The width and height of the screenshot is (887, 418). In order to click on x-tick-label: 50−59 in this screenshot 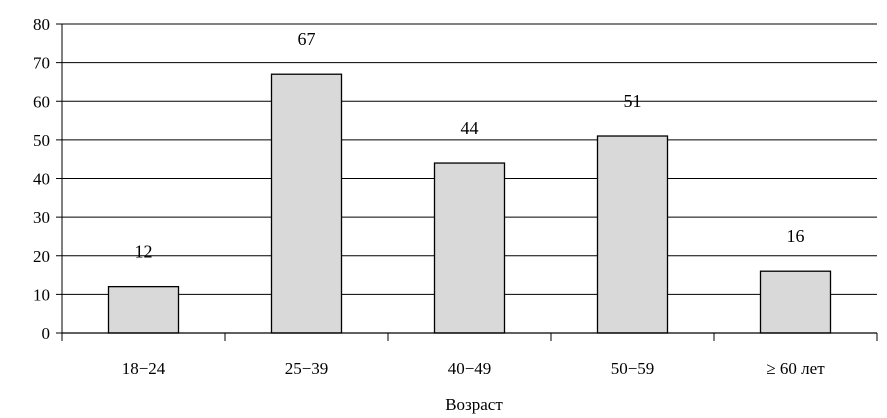, I will do `click(633, 368)`.